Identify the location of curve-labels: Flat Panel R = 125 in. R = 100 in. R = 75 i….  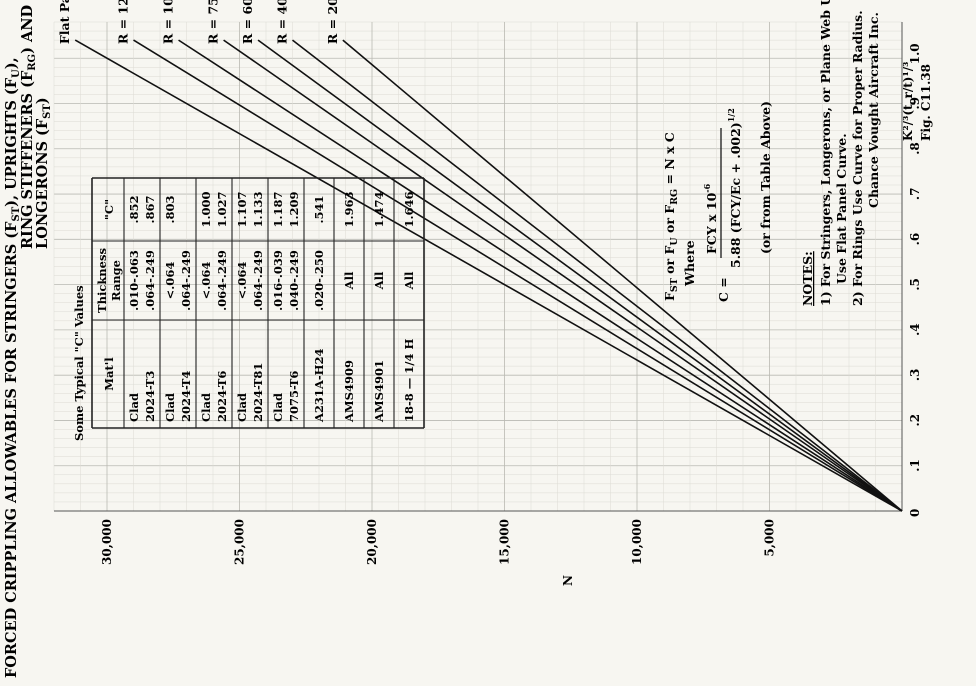
(198, 22).